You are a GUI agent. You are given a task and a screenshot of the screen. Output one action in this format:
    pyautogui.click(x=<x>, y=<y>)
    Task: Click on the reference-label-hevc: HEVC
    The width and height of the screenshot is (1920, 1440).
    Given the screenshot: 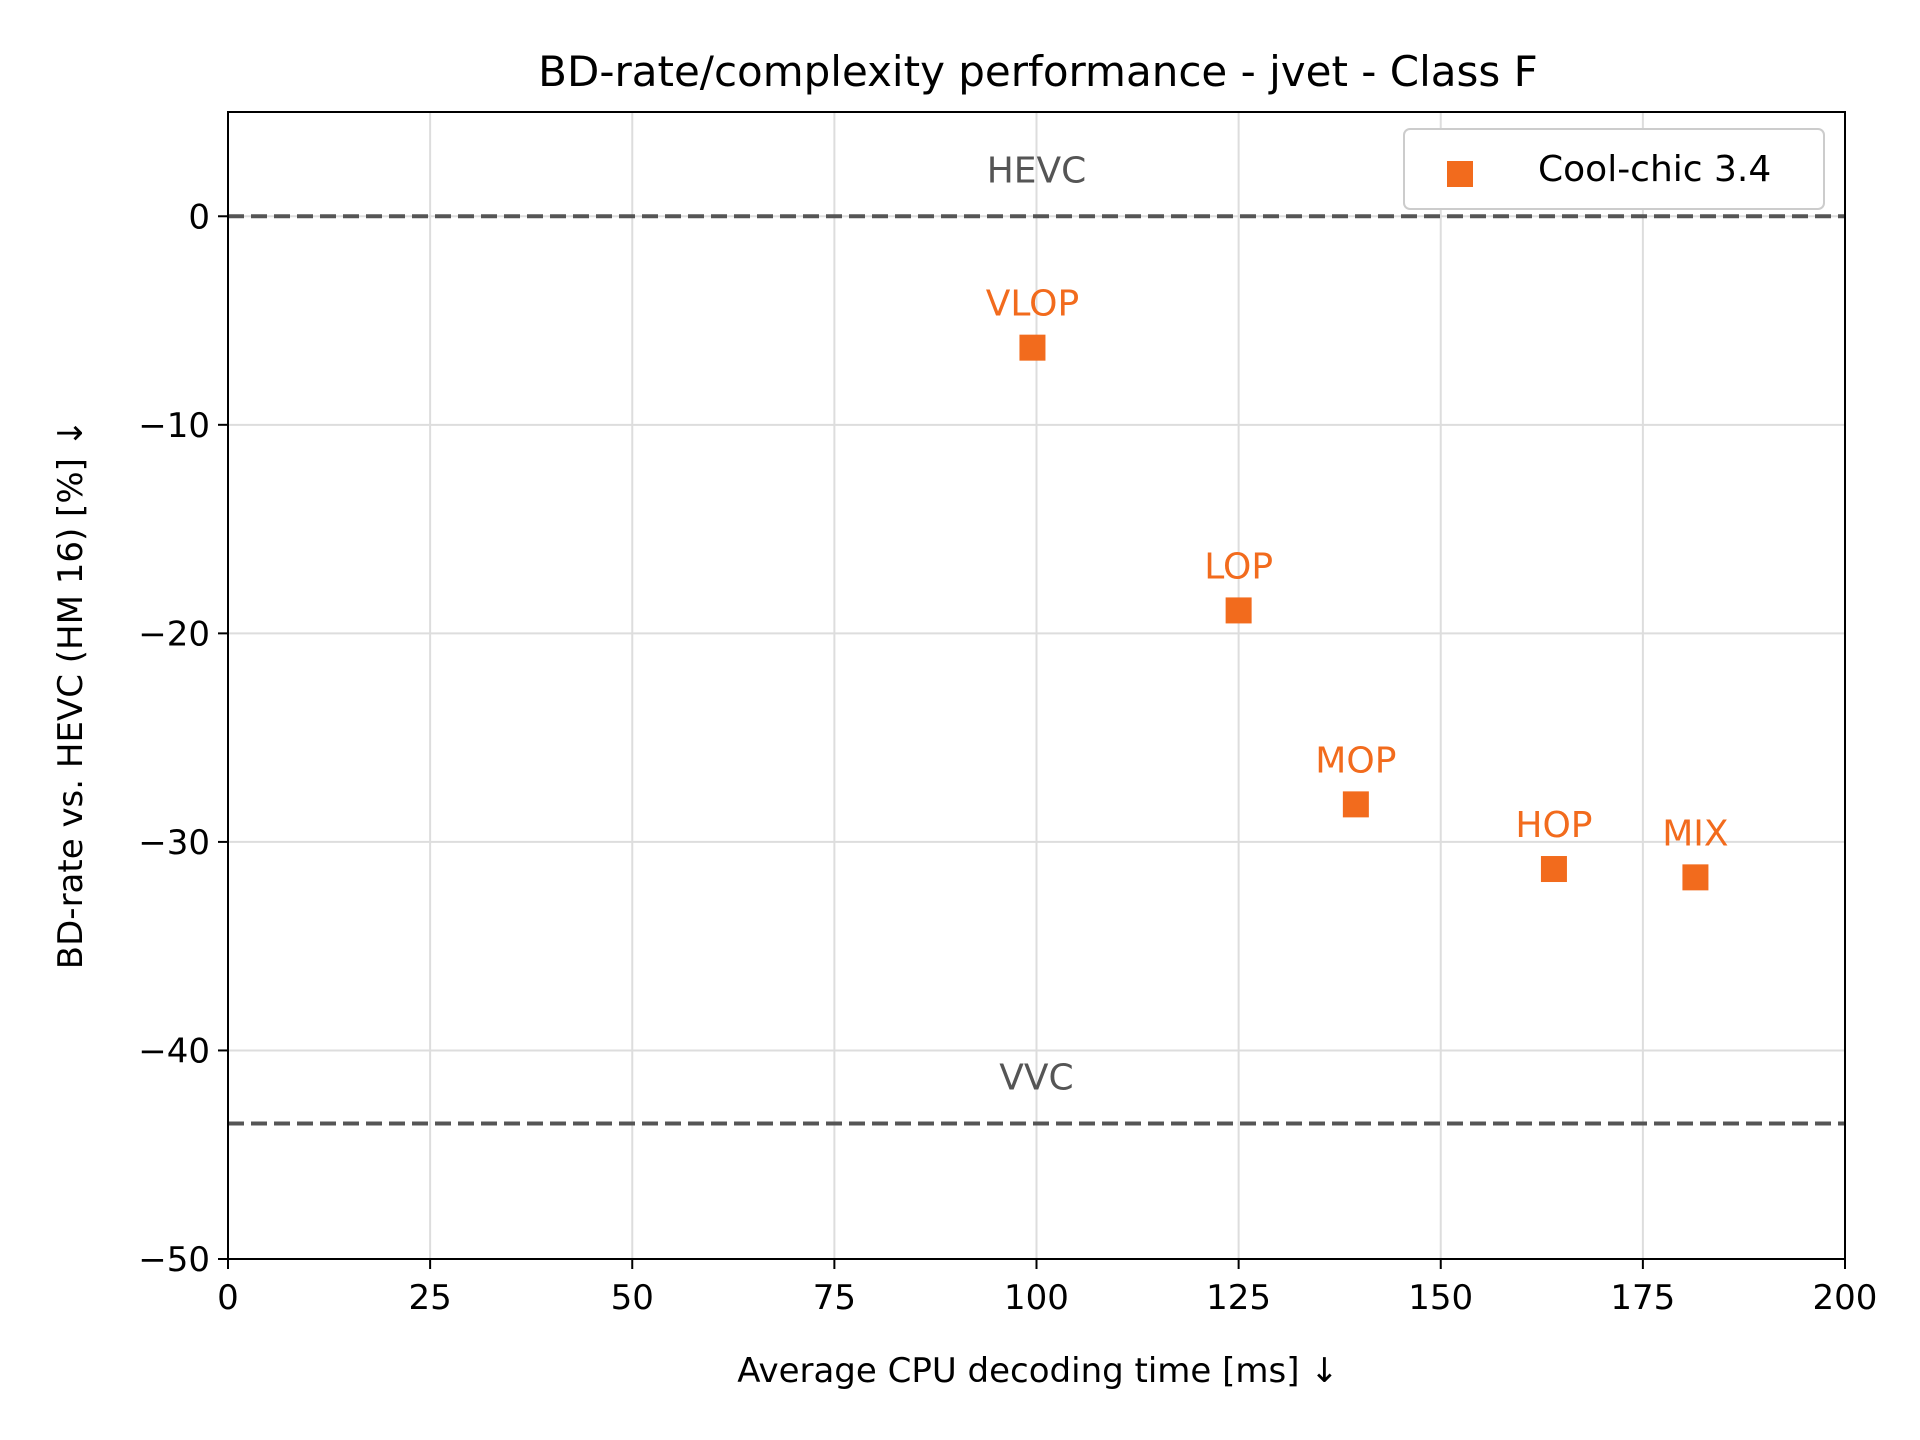 What is the action you would take?
    pyautogui.click(x=1037, y=170)
    